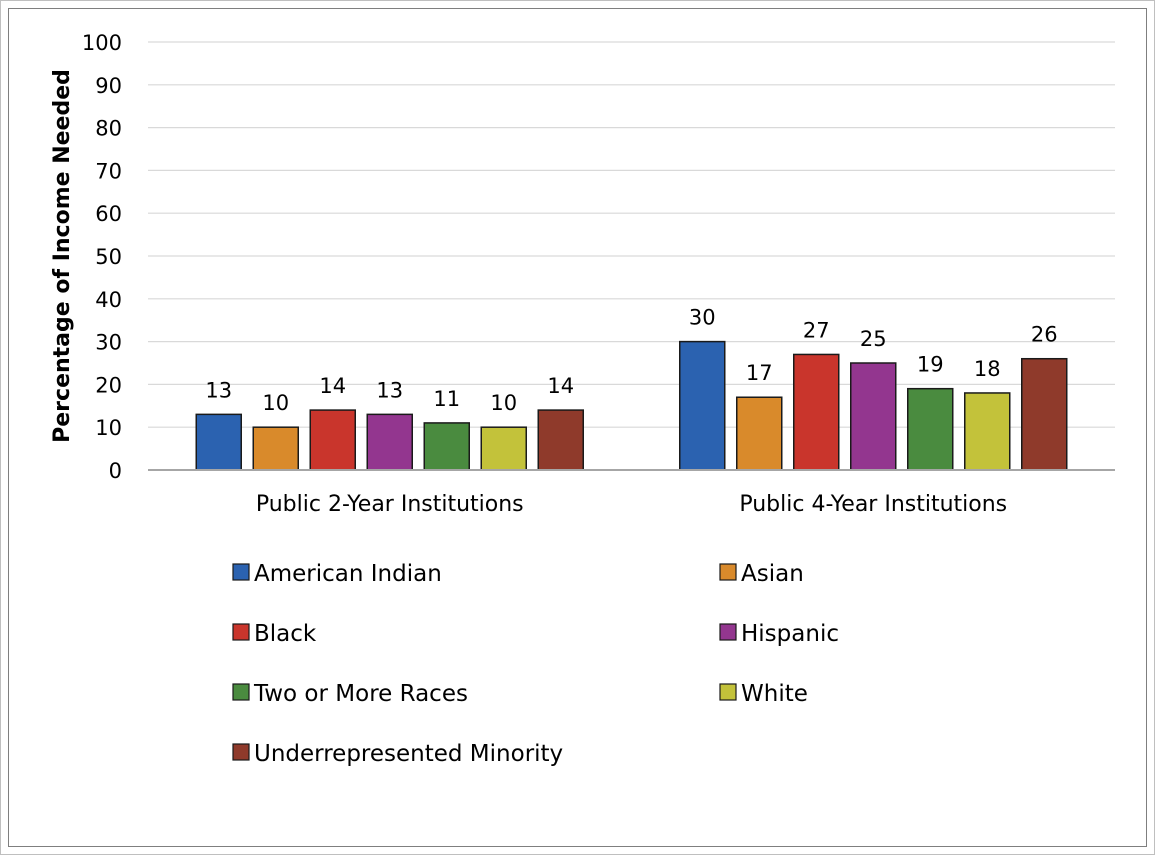  Describe the element at coordinates (790, 634) in the screenshot. I see `legend-label: Hispanic` at that location.